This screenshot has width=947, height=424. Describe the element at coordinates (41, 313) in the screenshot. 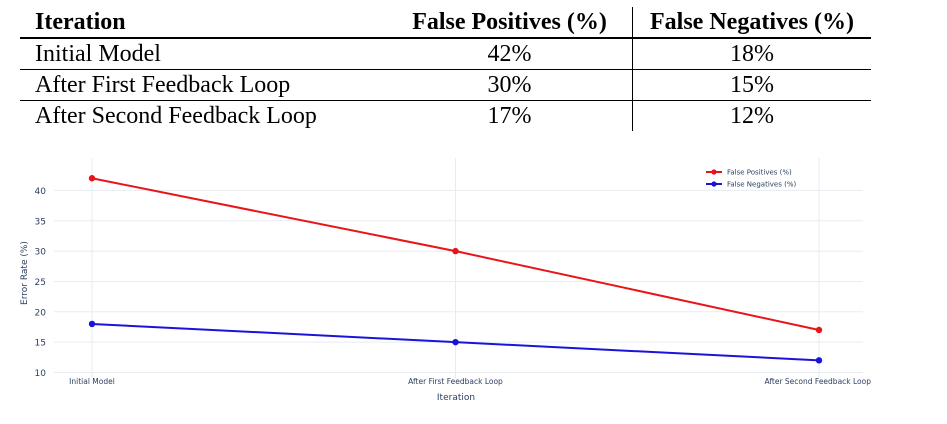

I see `y-tick-label: 20` at that location.